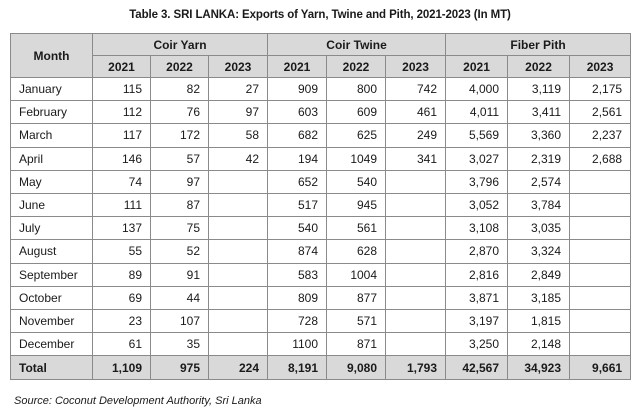 The image size is (640, 413). What do you see at coordinates (121, 297) in the screenshot?
I see `value-cell: 69` at bounding box center [121, 297].